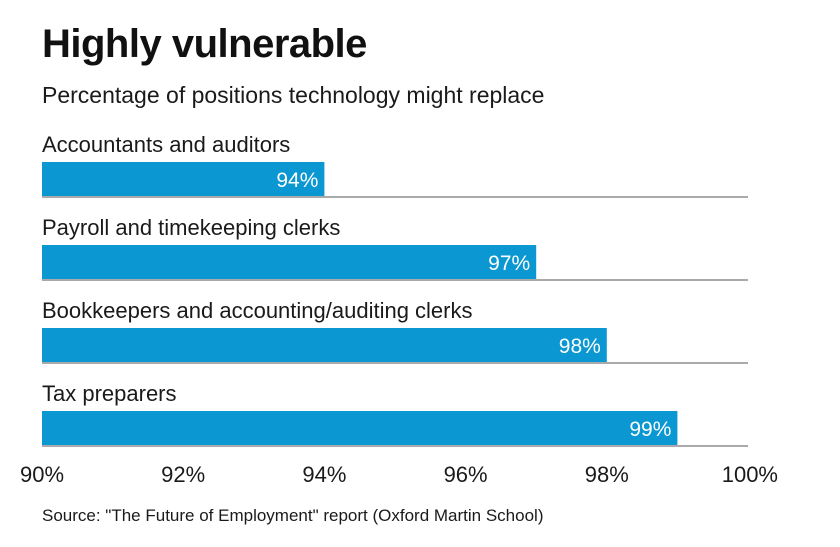 The width and height of the screenshot is (840, 547). What do you see at coordinates (580, 346) in the screenshot?
I see `value-label: 98%` at bounding box center [580, 346].